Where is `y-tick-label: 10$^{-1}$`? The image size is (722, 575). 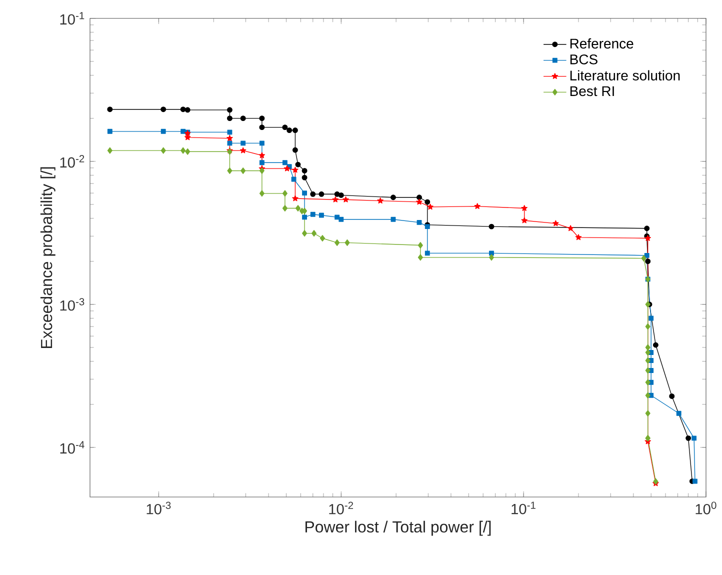 y-tick-label: 10$^{-1}$ is located at coordinates (72, 18).